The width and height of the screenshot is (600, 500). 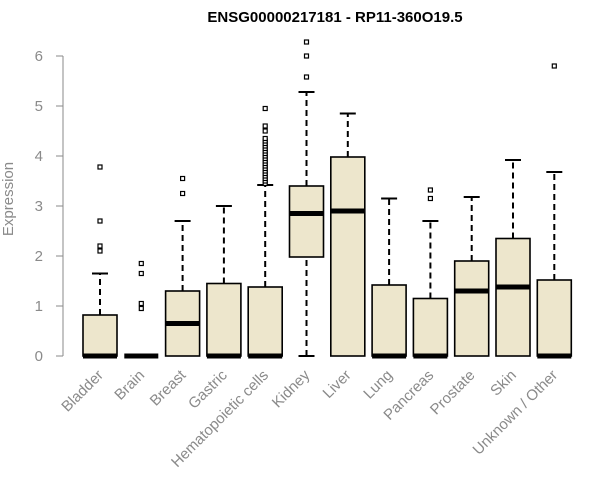 I want to click on x-tick-label: Bladder, so click(x=82, y=391).